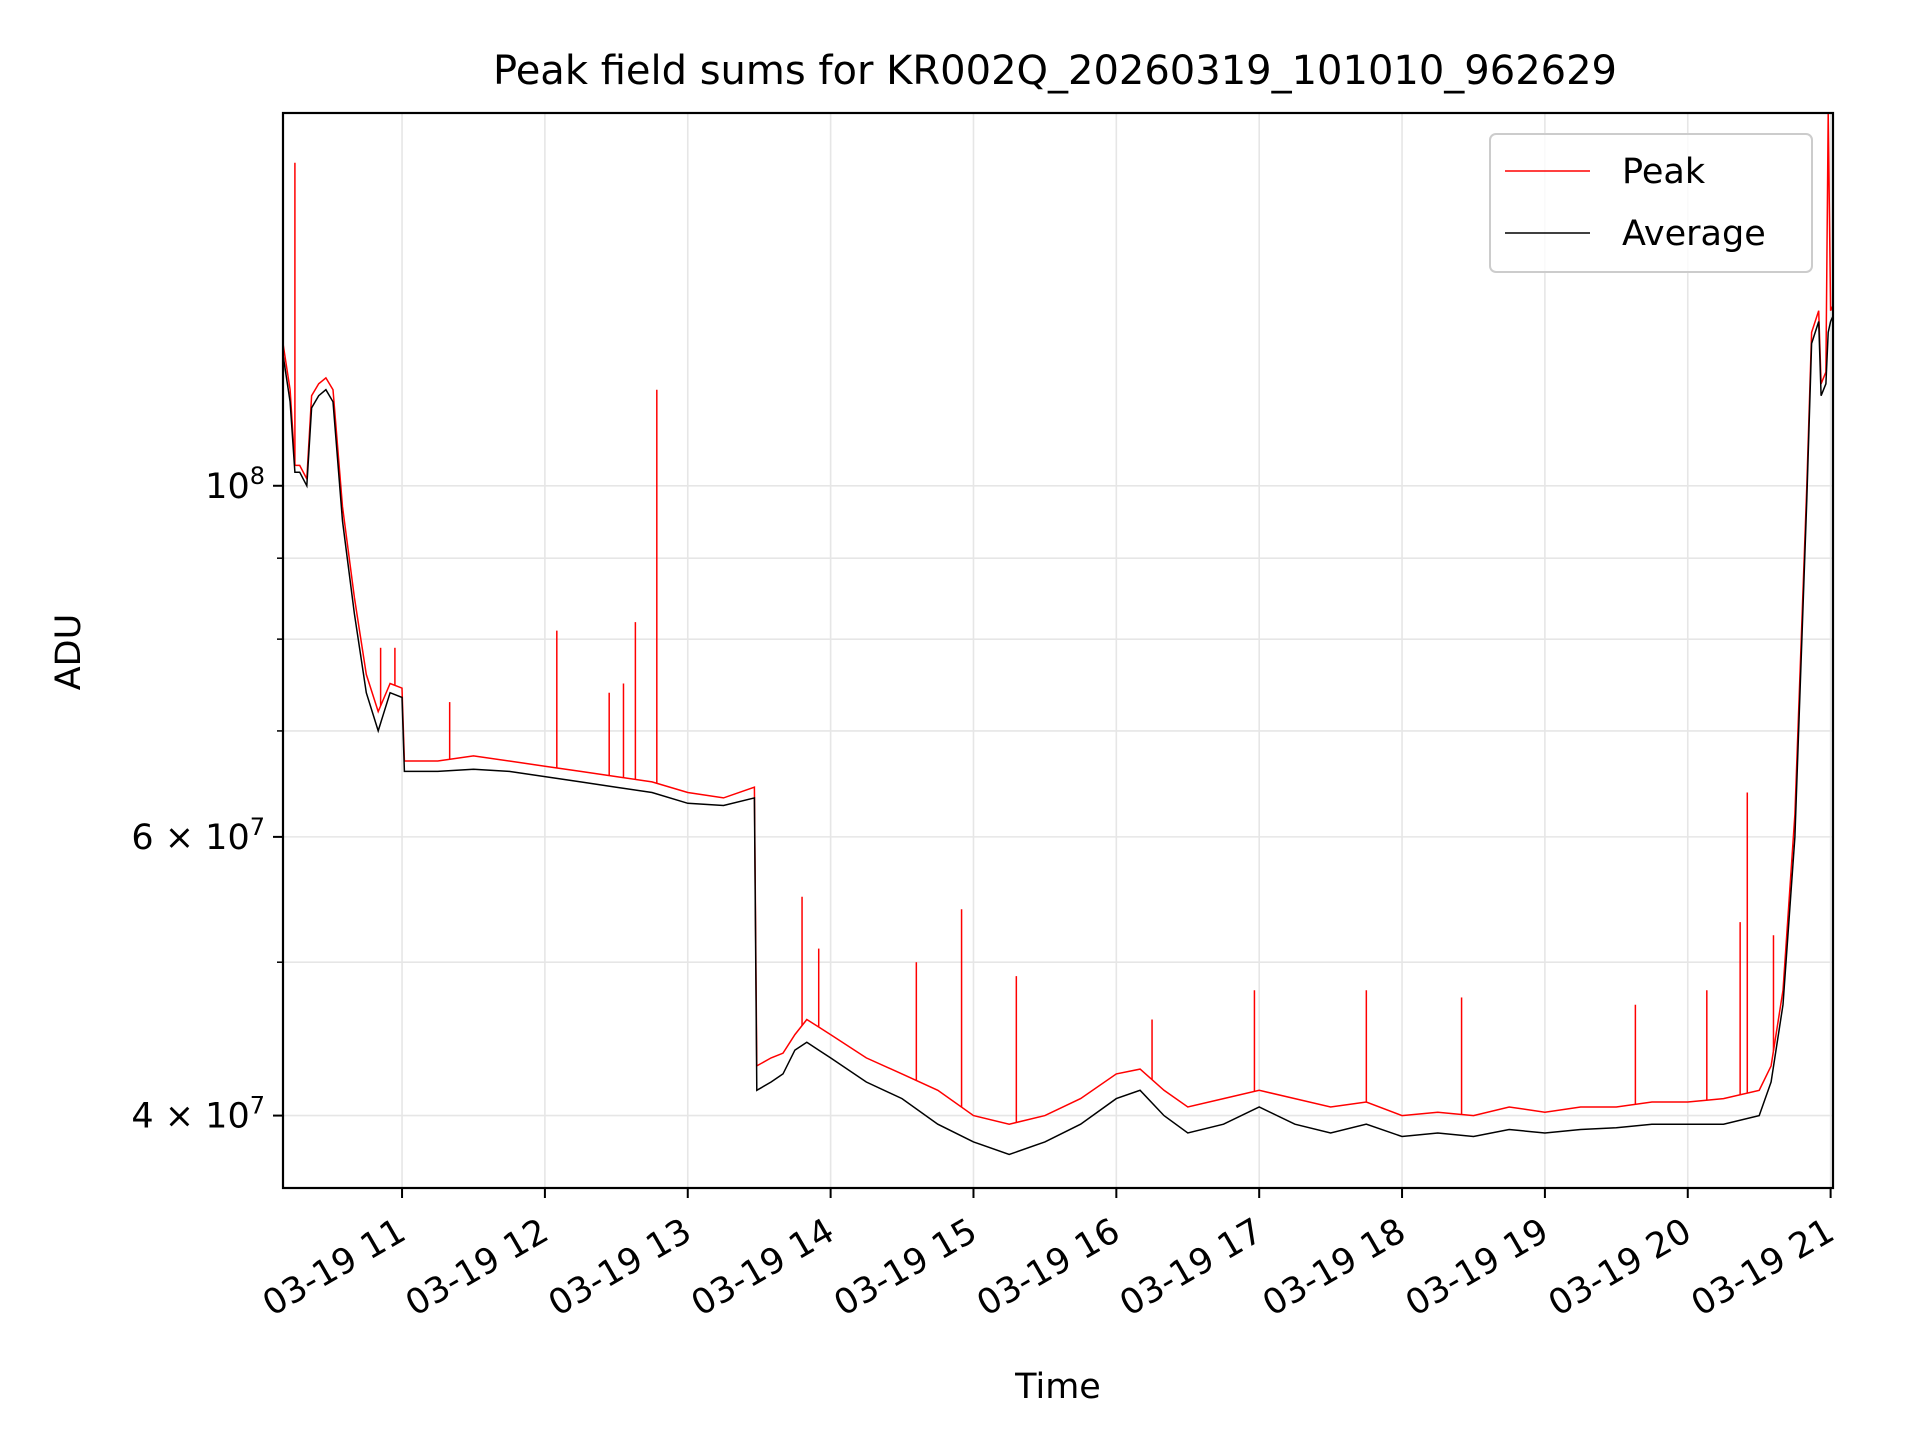  What do you see at coordinates (198, 1114) in the screenshot?
I see `y-tick-label: 4 × 107` at bounding box center [198, 1114].